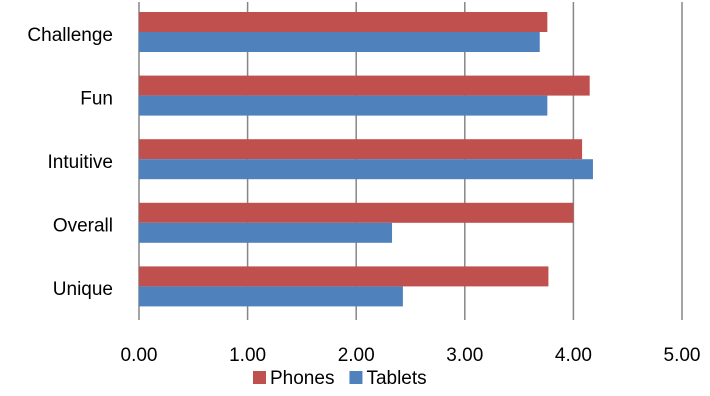  Describe the element at coordinates (259, 377) in the screenshot. I see `legend-swatch-phones` at that location.